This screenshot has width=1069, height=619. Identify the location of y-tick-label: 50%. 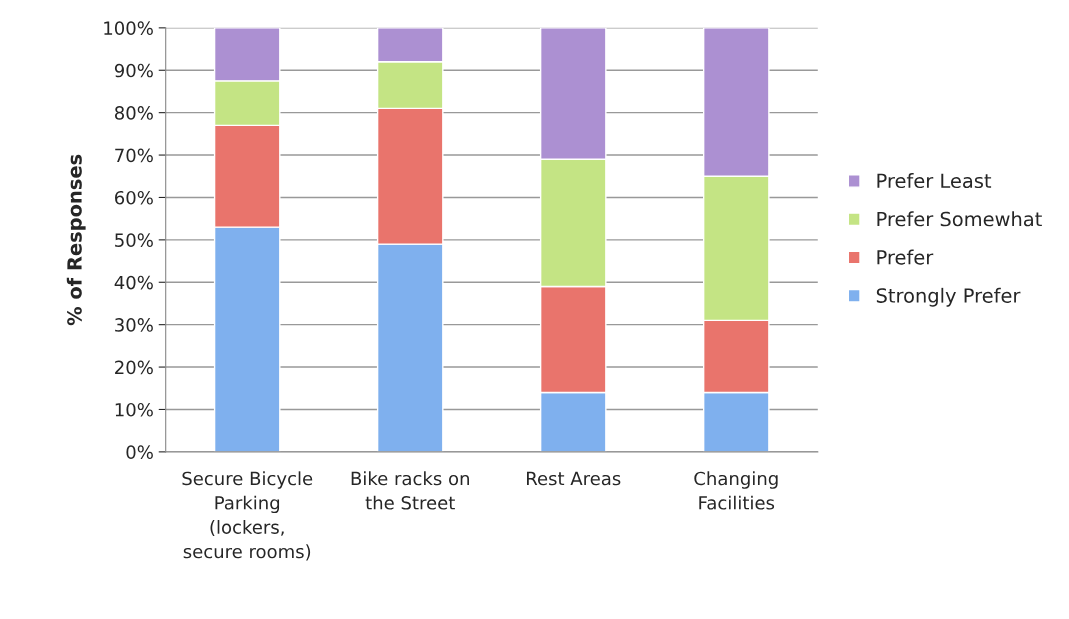
(134, 240).